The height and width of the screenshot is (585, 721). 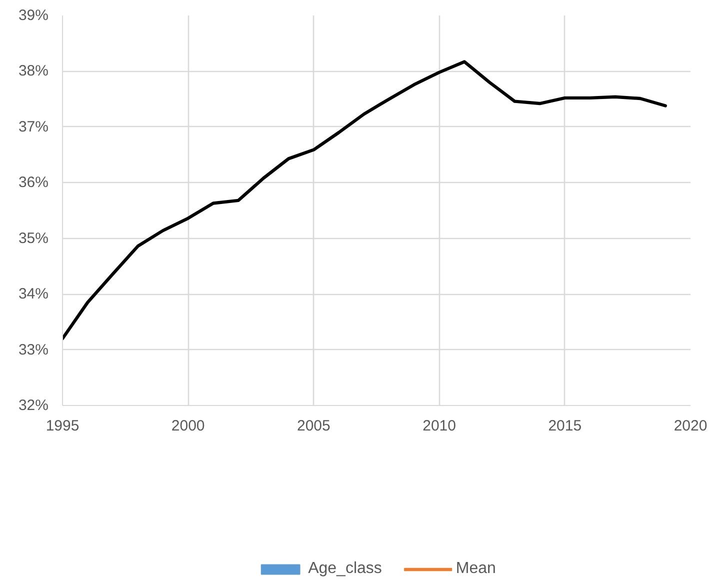 What do you see at coordinates (188, 426) in the screenshot?
I see `x-tick-label: 2000` at bounding box center [188, 426].